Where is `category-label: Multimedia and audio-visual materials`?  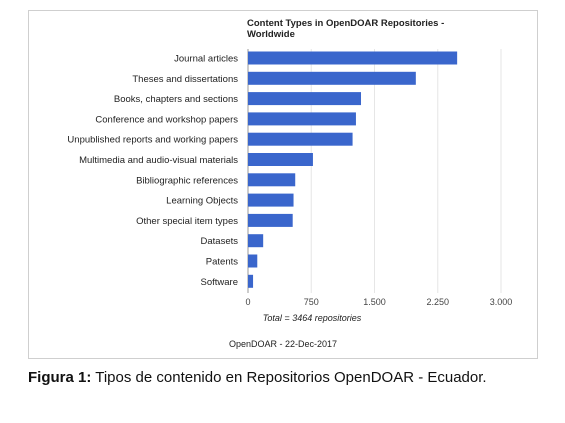
category-label: Multimedia and audio-visual materials is located at coordinates (158, 160).